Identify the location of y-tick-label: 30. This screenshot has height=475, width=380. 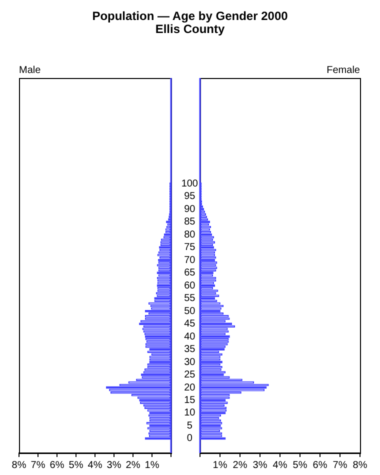
(190, 362).